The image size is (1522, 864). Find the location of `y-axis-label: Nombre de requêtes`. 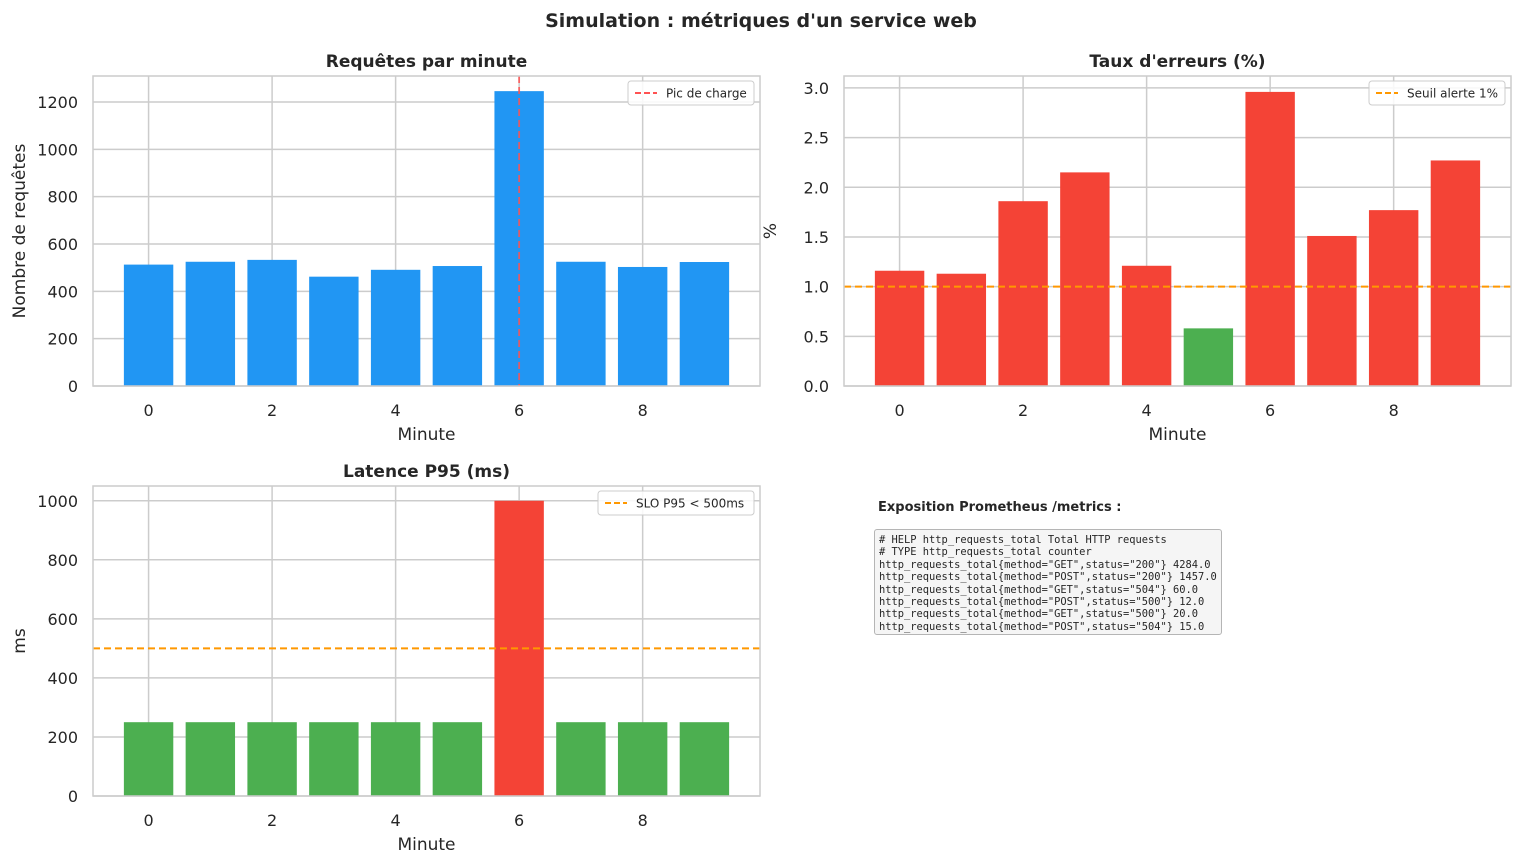

y-axis-label: Nombre de requêtes is located at coordinates (20, 231).